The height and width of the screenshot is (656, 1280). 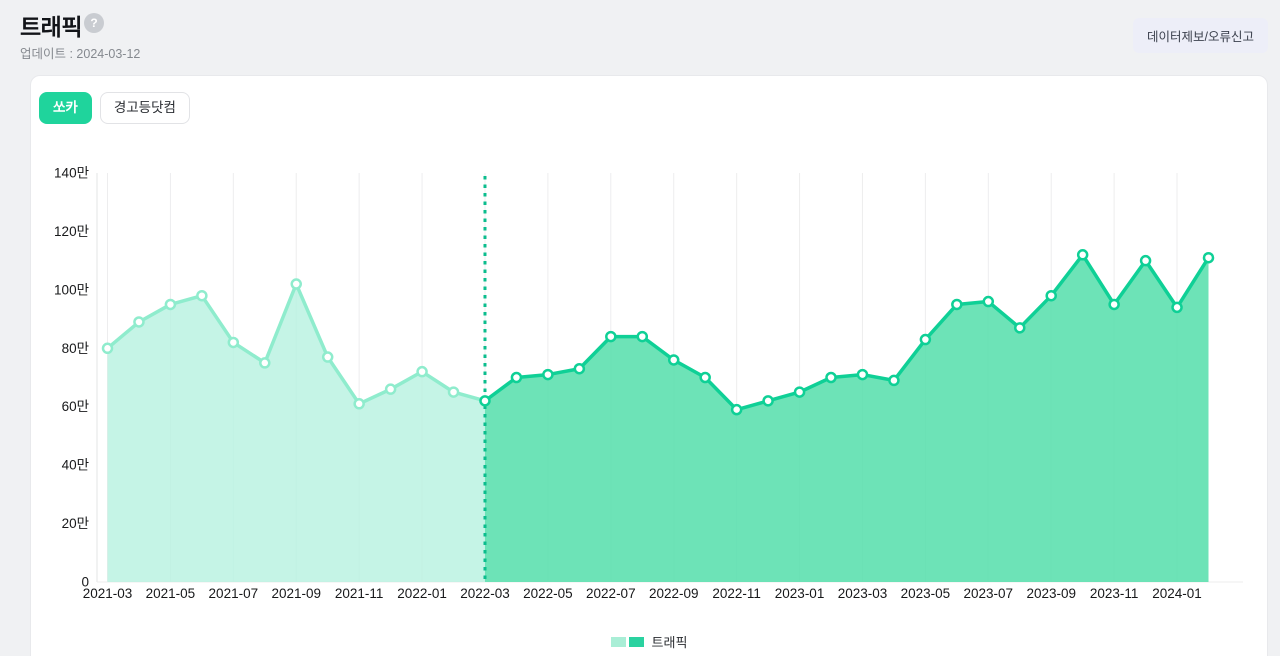 What do you see at coordinates (800, 593) in the screenshot?
I see `x-tick-label: 2023-01` at bounding box center [800, 593].